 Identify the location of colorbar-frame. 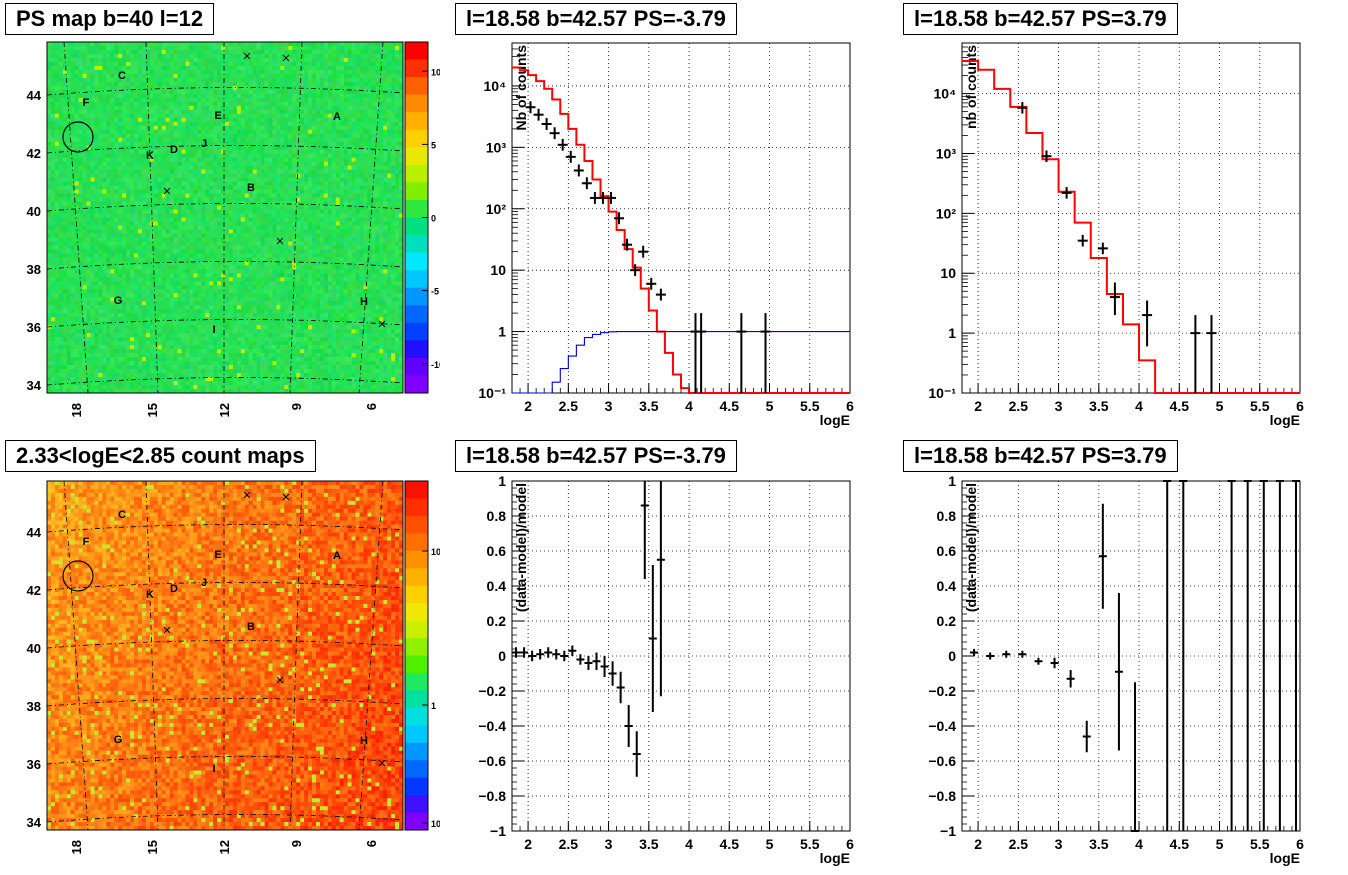
(416, 655).